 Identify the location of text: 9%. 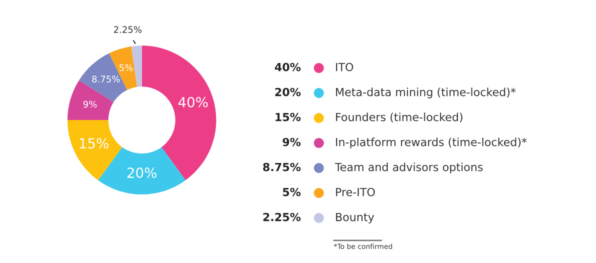
(291, 142).